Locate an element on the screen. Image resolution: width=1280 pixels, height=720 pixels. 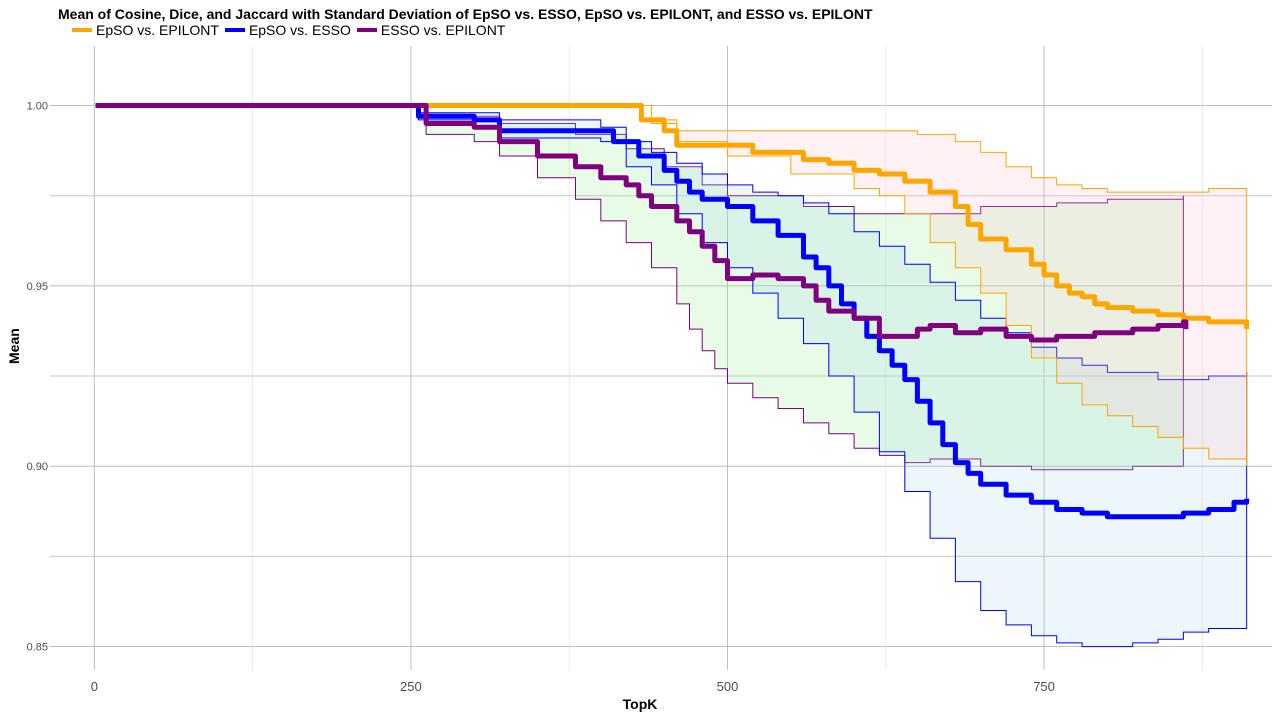
legend-label-epso-esso: EpSO vs. ESSO is located at coordinates (299, 30).